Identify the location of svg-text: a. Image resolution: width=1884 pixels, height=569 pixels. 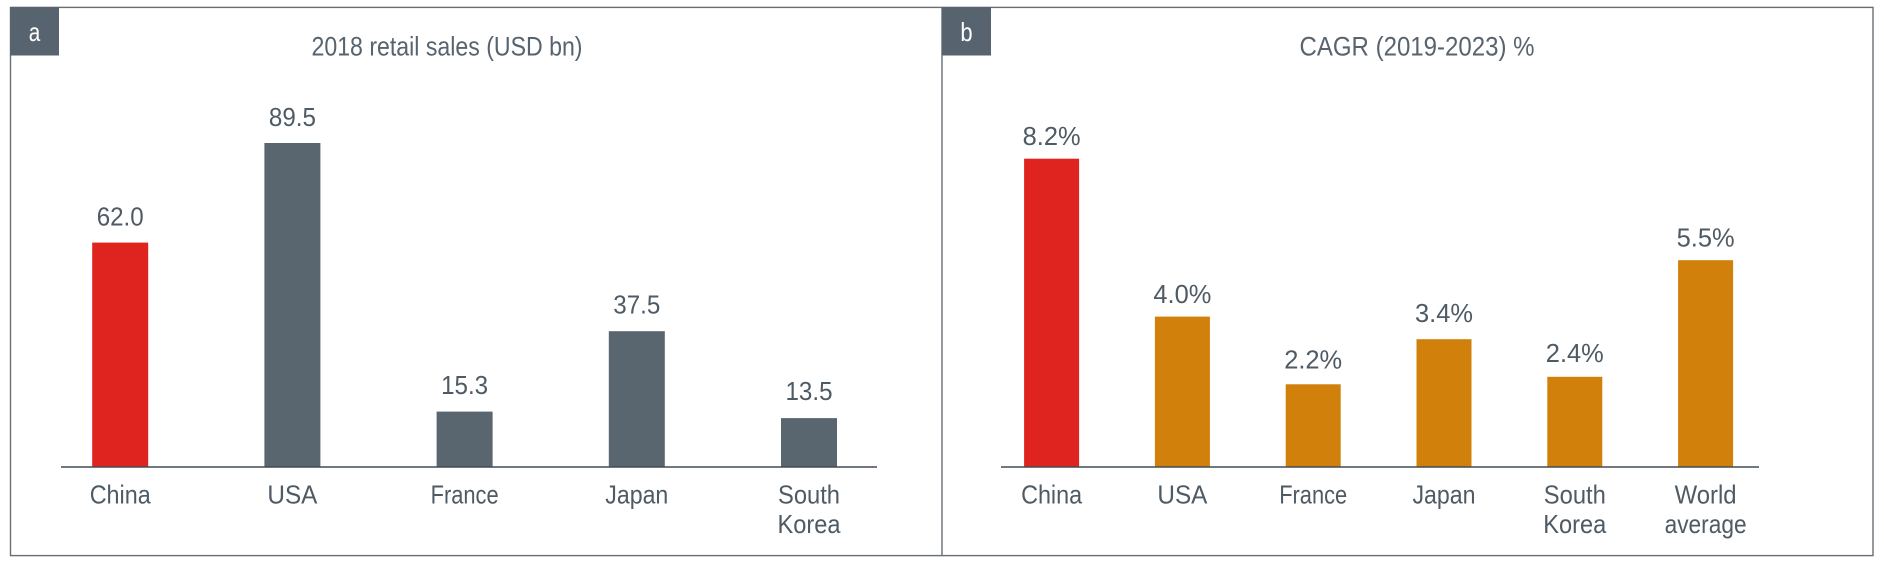
(35, 32).